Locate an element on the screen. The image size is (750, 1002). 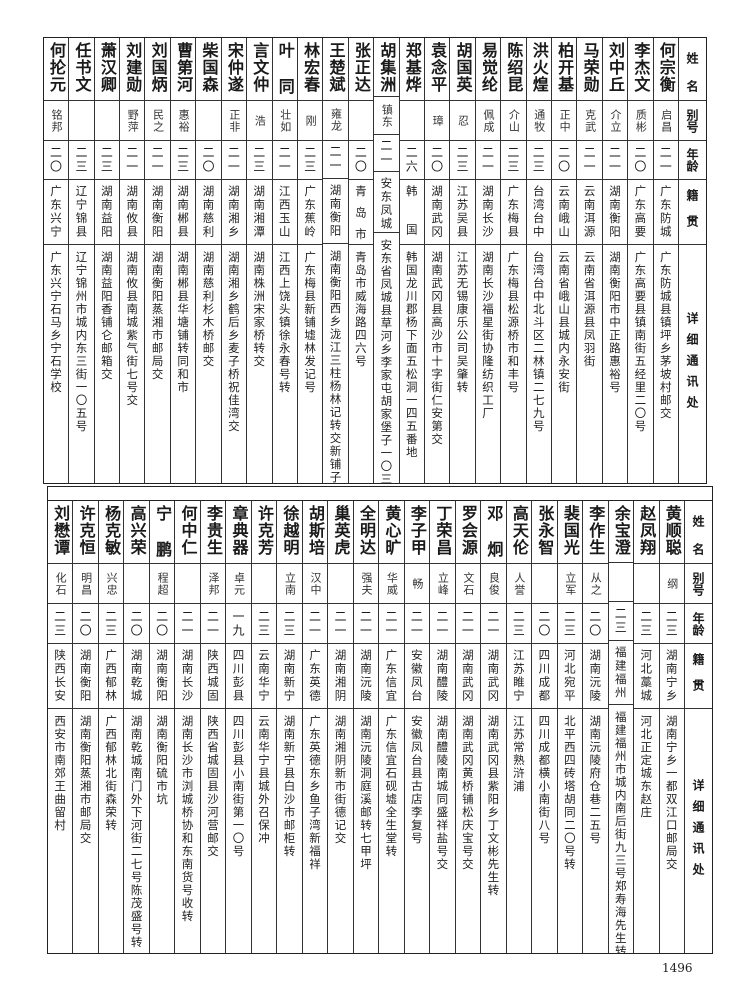
name-cell: 全明达 is located at coordinates (366, 532).